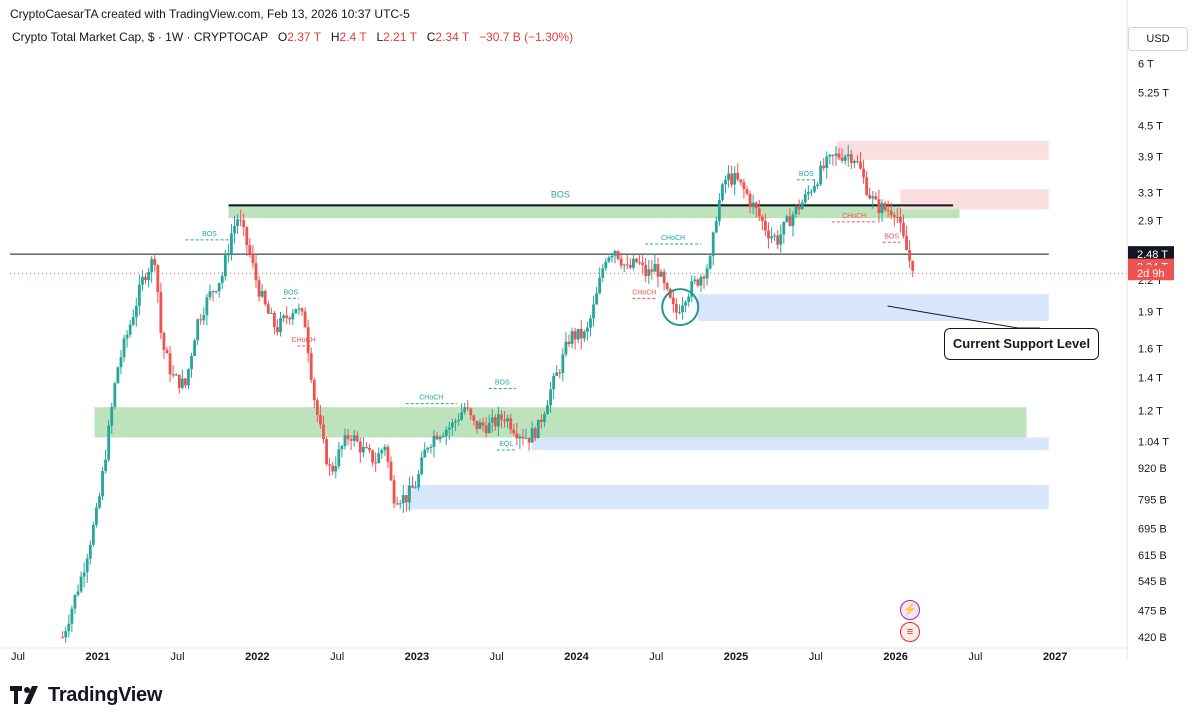 The height and width of the screenshot is (721, 1200). What do you see at coordinates (282, 37) in the screenshot?
I see `open-label: O` at bounding box center [282, 37].